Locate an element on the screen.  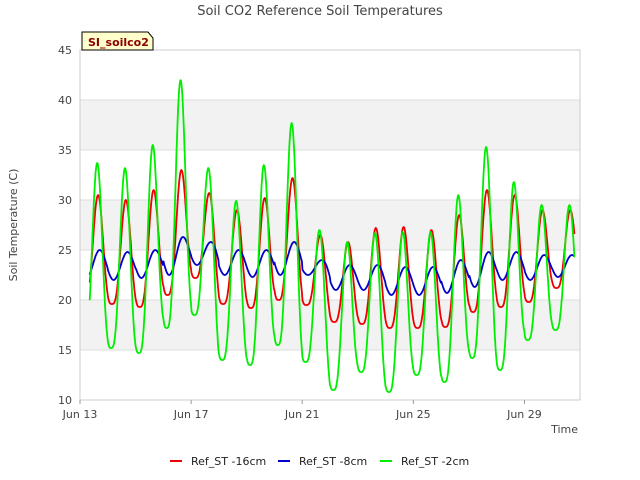
x-tick-label: Jun 13 is located at coordinates (80, 414).